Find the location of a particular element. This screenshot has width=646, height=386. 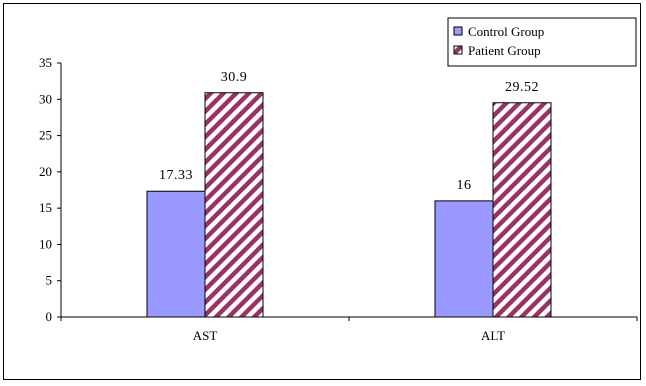

y-tick-label: 20 is located at coordinates (45, 171).